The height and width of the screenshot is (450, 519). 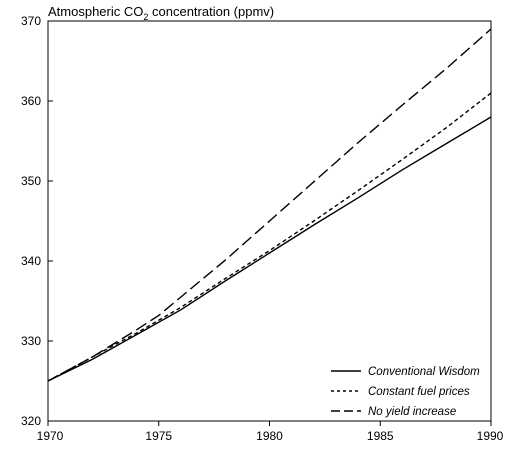 I want to click on chart-title: Atmospheric CO2 concentration (ppmv), so click(x=161, y=13).